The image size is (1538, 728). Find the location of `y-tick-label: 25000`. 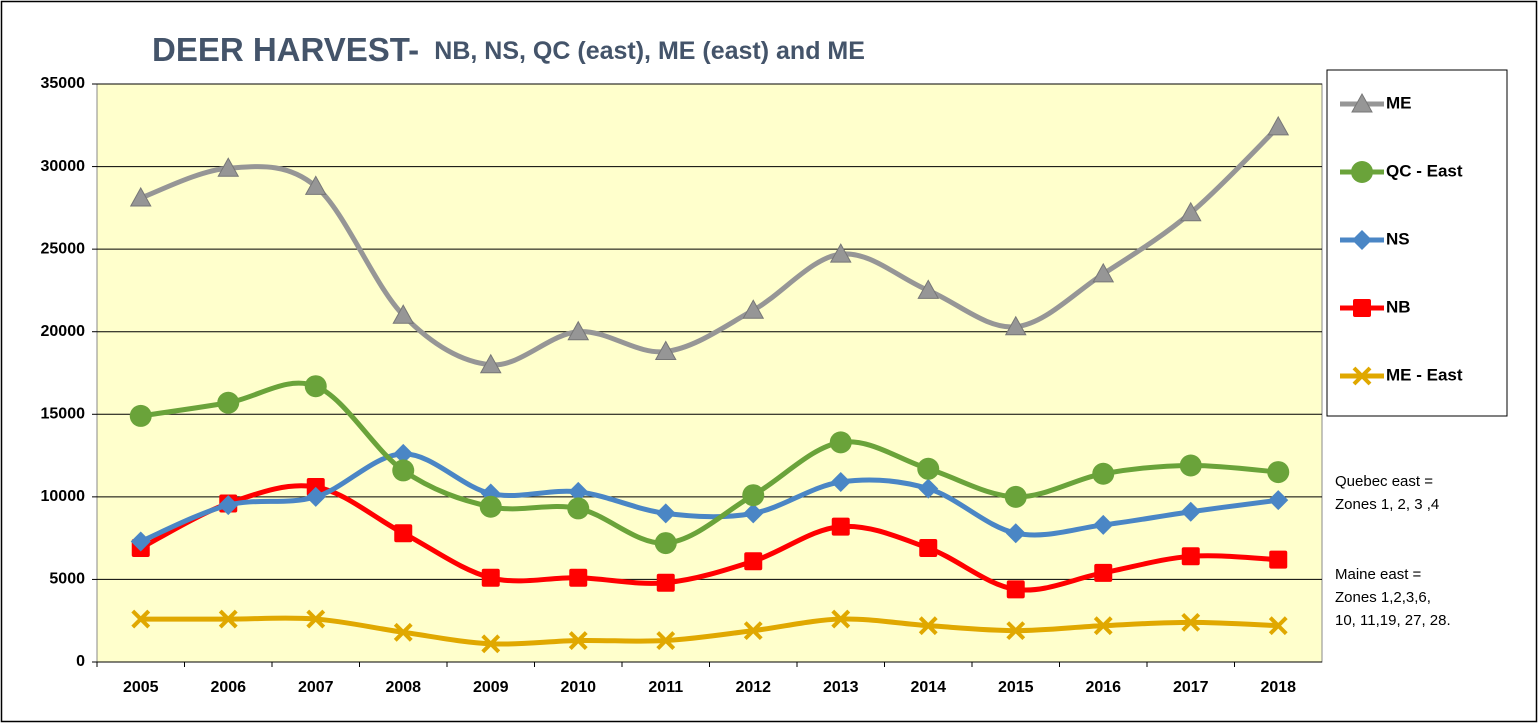

y-tick-label: 25000 is located at coordinates (63, 248).